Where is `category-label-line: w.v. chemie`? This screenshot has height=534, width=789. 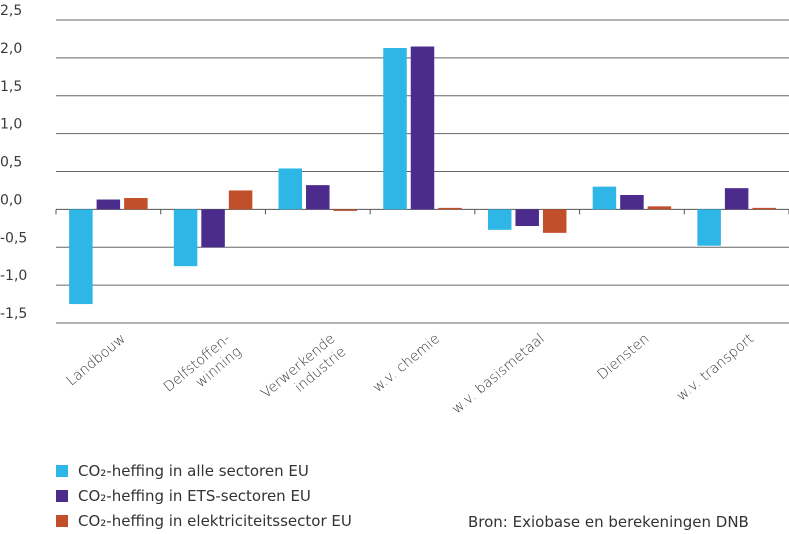 category-label-line: w.v. chemie is located at coordinates (406, 363).